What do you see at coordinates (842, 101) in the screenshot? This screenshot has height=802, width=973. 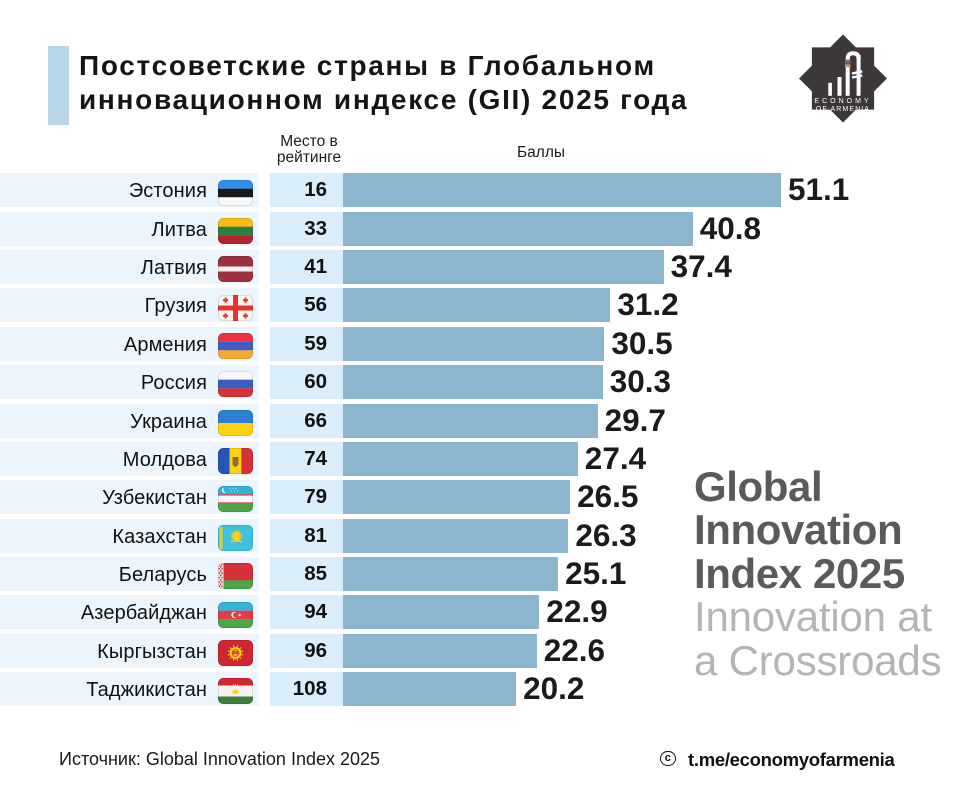 I see `svg-text: ECONOMY` at bounding box center [842, 101].